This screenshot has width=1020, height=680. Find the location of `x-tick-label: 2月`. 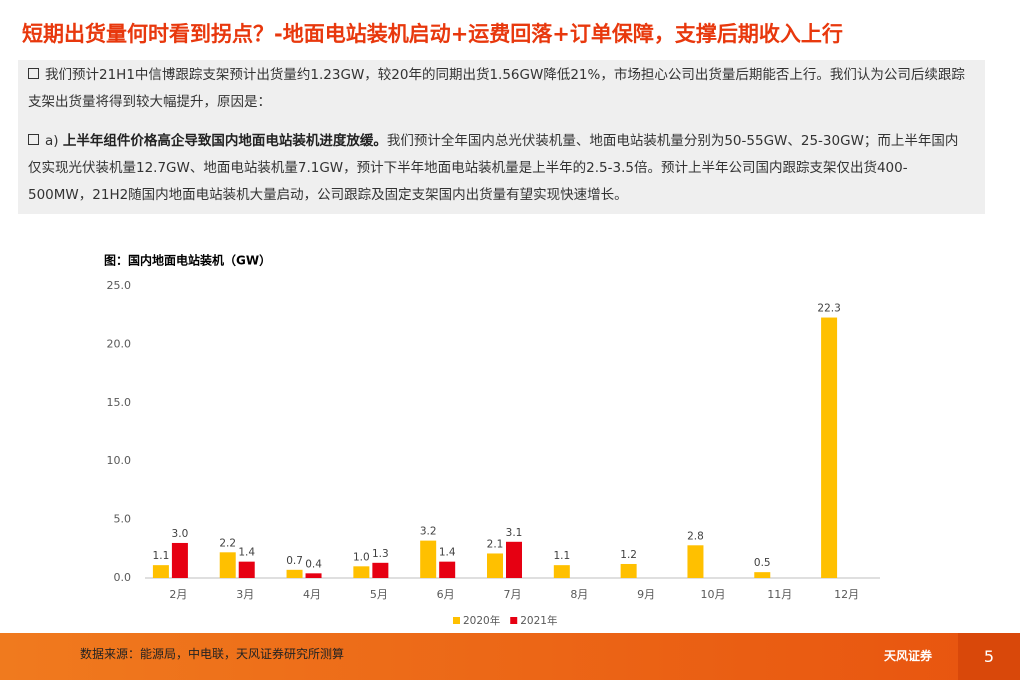

x-tick-label: 2月 is located at coordinates (178, 594).